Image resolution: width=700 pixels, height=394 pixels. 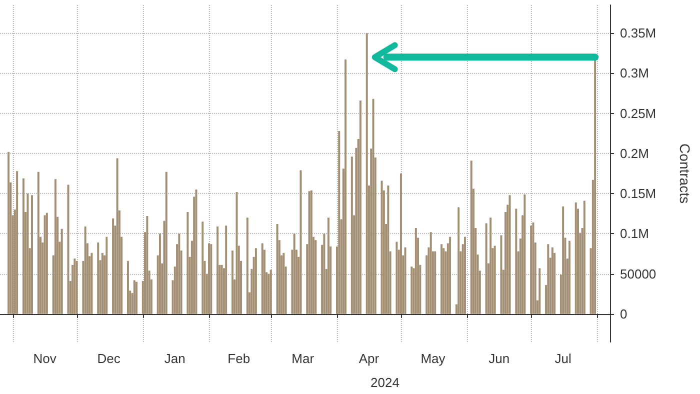 What do you see at coordinates (45, 358) in the screenshot?
I see `x-tick-label: Nov` at bounding box center [45, 358].